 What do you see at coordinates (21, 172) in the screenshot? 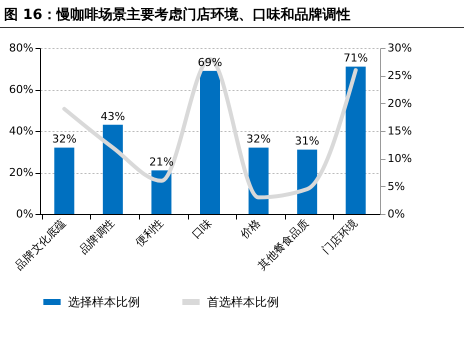
I see `y-tick-label: 20%` at bounding box center [21, 172].